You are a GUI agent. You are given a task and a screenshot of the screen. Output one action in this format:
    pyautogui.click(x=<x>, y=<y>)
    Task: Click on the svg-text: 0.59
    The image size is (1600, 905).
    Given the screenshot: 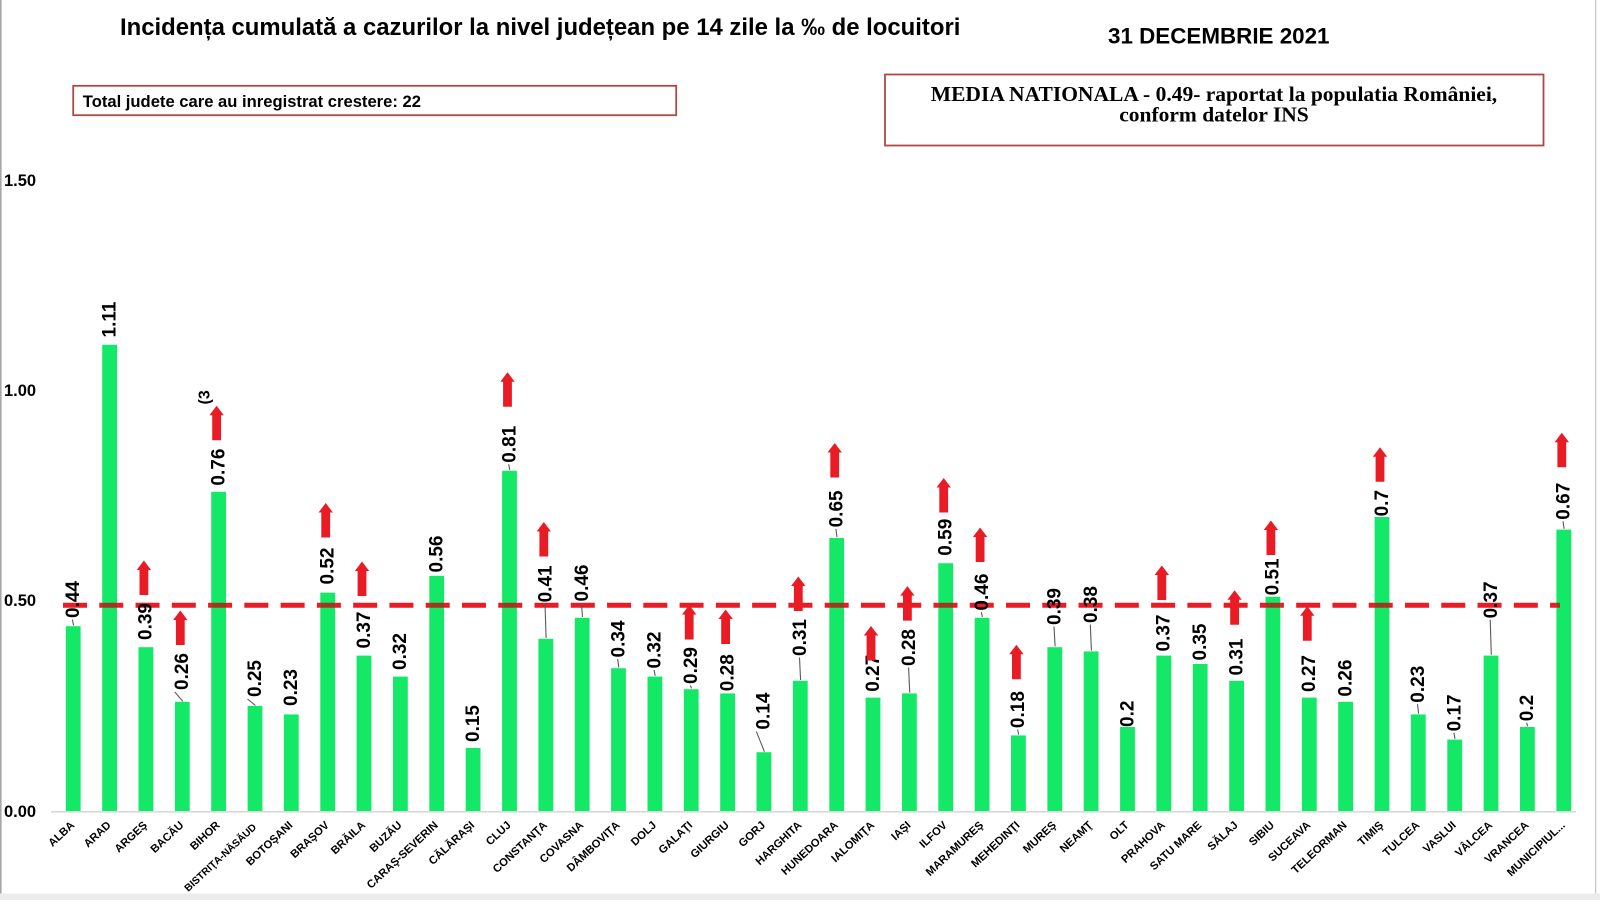 What is the action you would take?
    pyautogui.click(x=946, y=537)
    